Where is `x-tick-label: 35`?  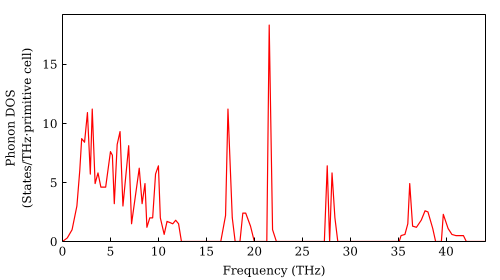 x-tick-label: 35 is located at coordinates (398, 251).